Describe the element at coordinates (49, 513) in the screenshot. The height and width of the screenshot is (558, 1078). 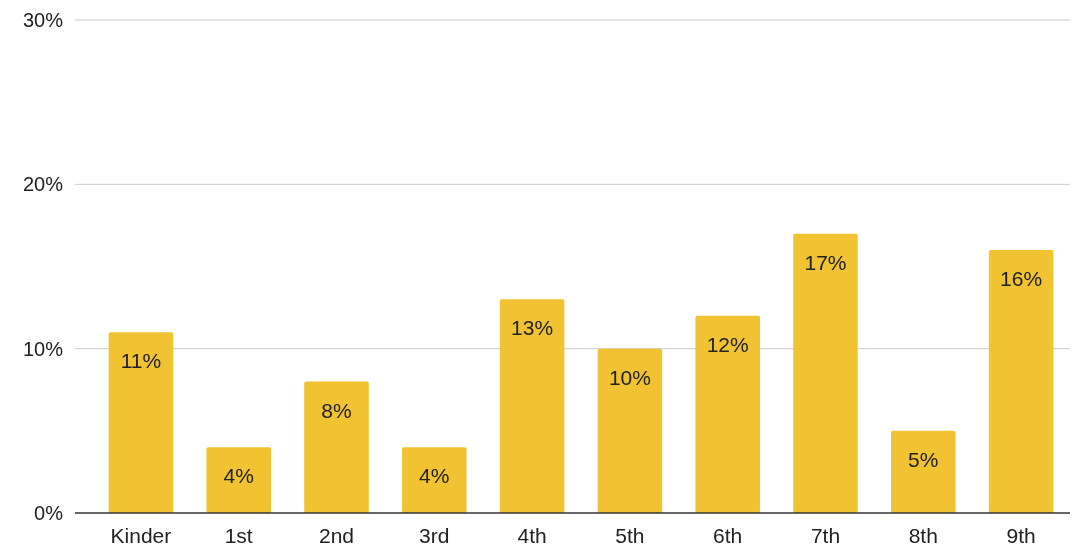
I see `y-tick-label: 0%` at that location.